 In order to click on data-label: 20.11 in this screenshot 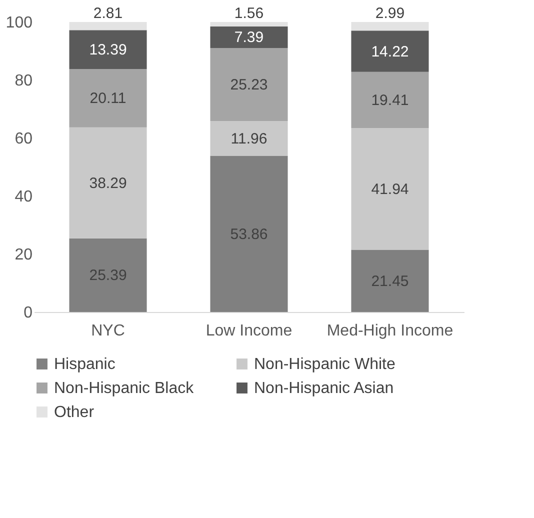, I will do `click(108, 99)`.